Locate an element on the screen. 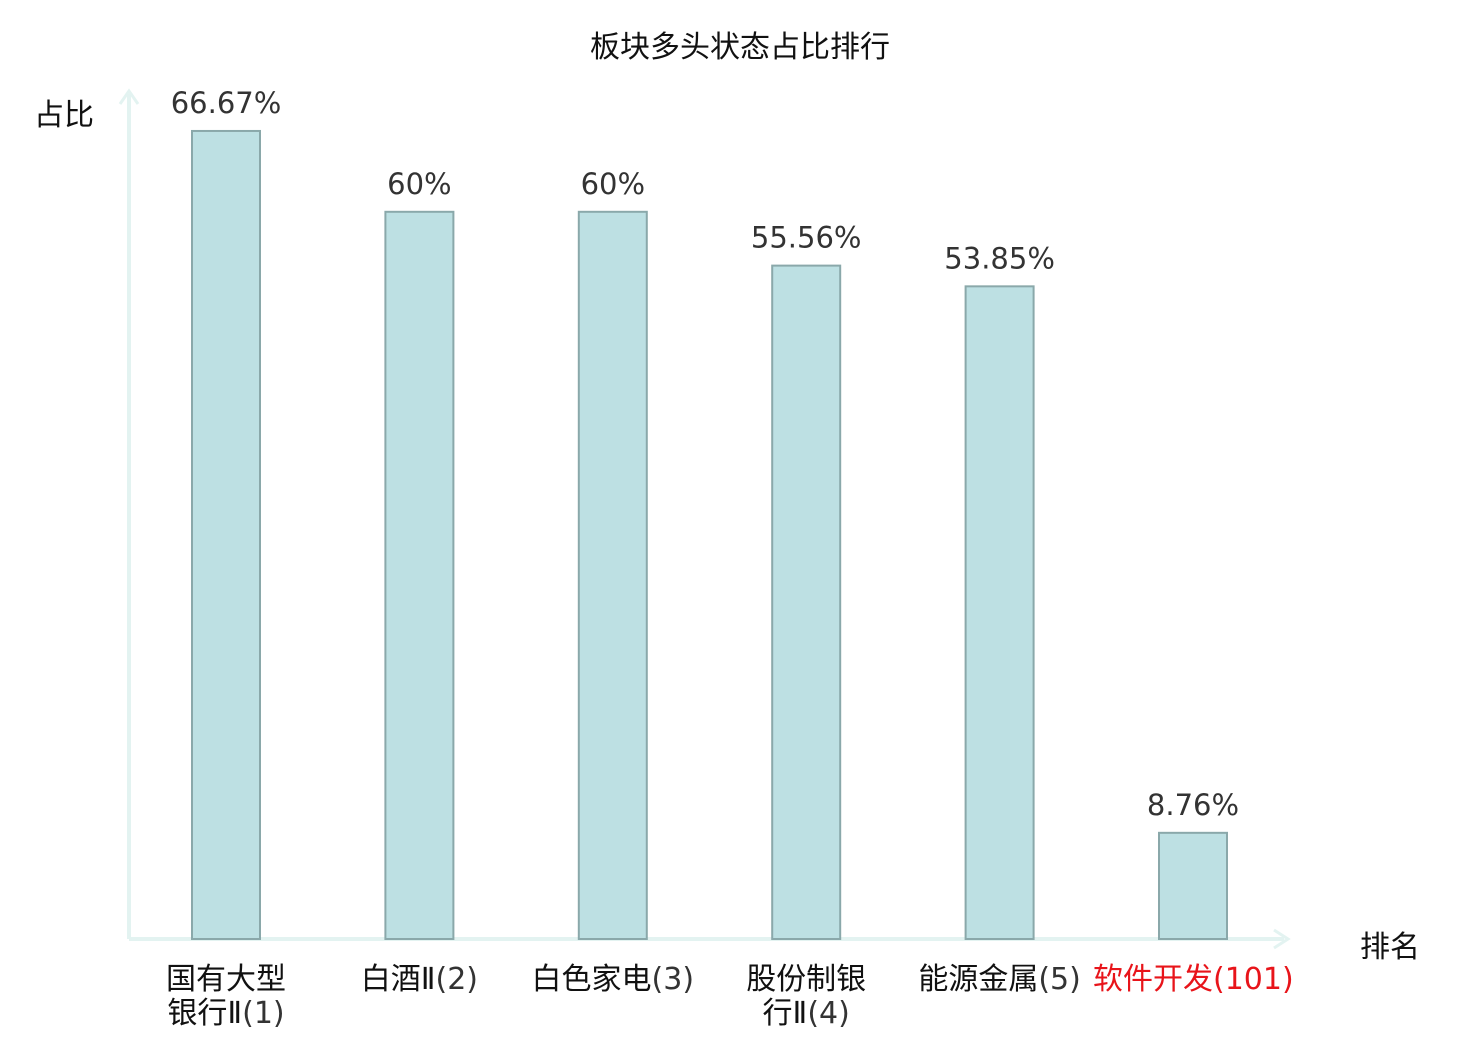  data-label: 8.76% is located at coordinates (1193, 805).